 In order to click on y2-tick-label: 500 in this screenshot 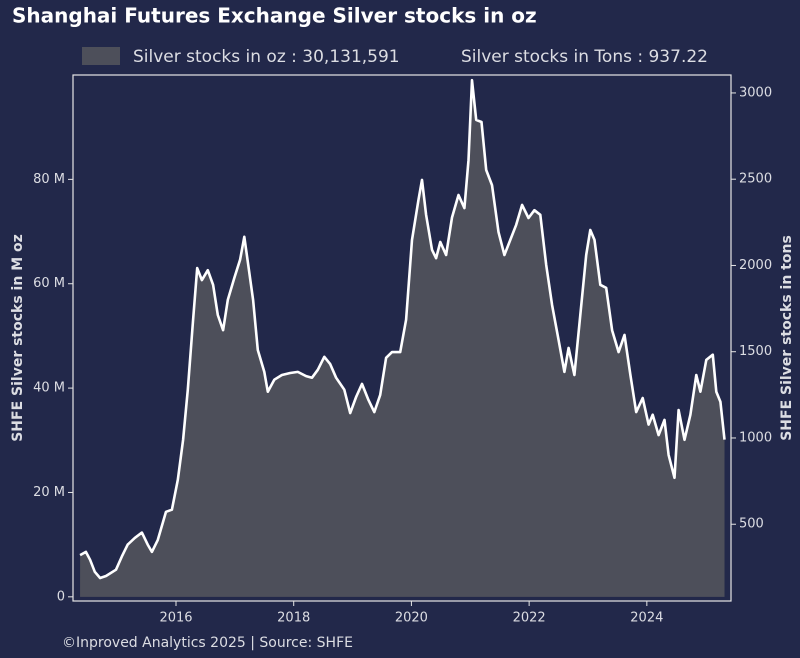, I will do `click(751, 524)`.